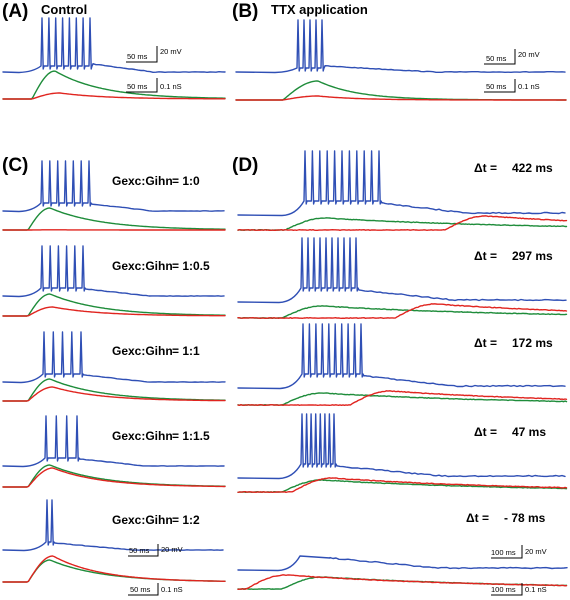 Image resolution: width=570 pixels, height=600 pixels. I want to click on panel-label-c: (C), so click(15, 165).